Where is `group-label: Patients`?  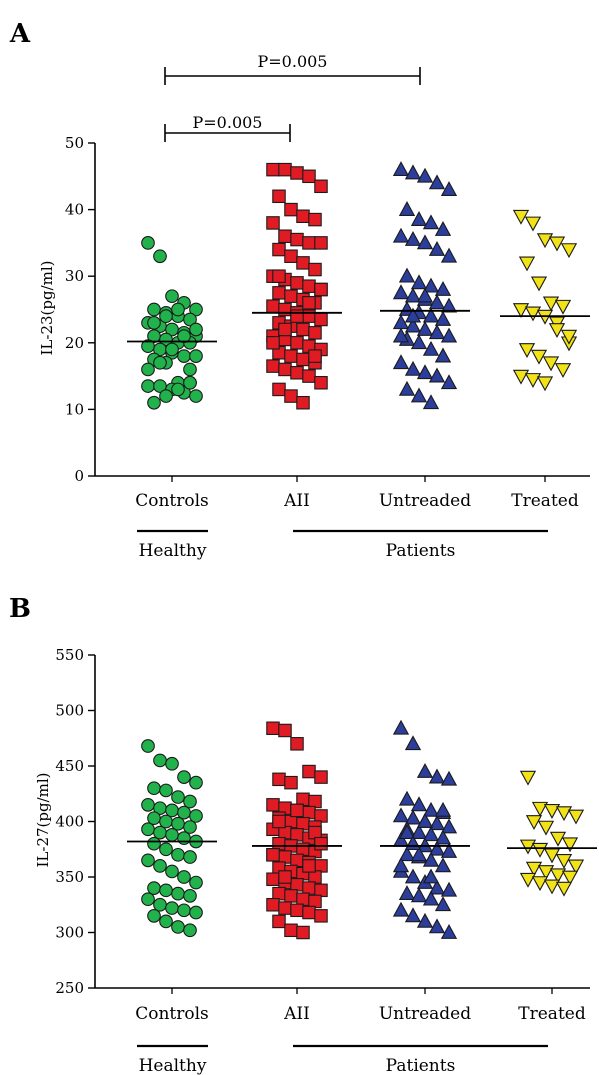
group-label: Patients is located at coordinates (421, 551).